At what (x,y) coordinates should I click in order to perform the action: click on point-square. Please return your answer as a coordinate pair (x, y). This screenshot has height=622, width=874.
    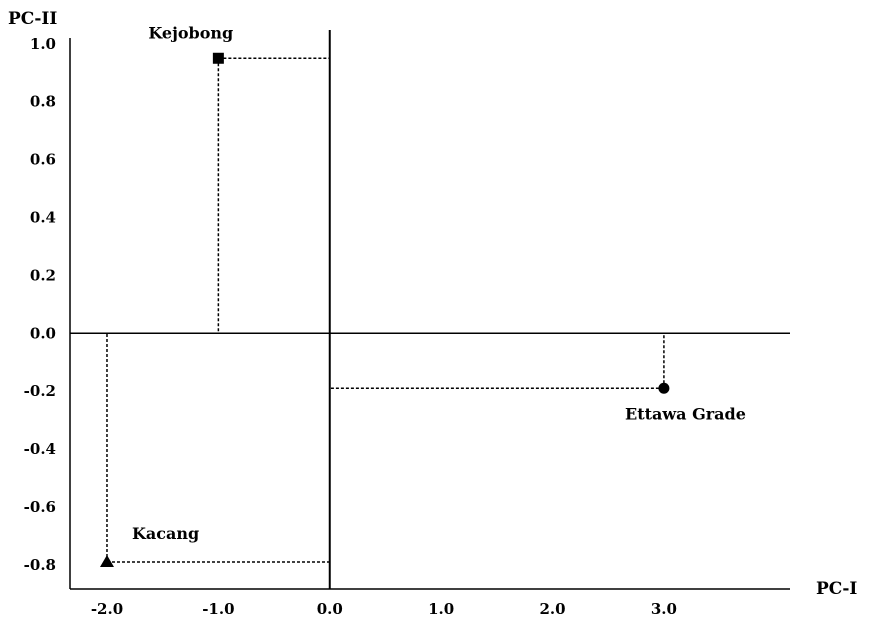
    Looking at the image, I should click on (218, 58).